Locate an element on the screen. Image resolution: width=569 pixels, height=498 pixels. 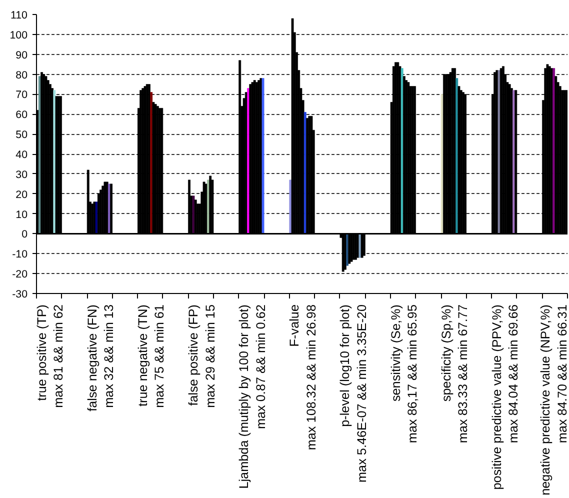
y-tick-label: 10 is located at coordinates (22, 214).